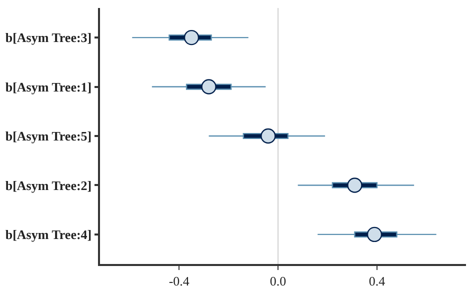  What do you see at coordinates (48, 136) in the screenshot?
I see `y-tick-label: b[Asym Tree:5]` at bounding box center [48, 136].